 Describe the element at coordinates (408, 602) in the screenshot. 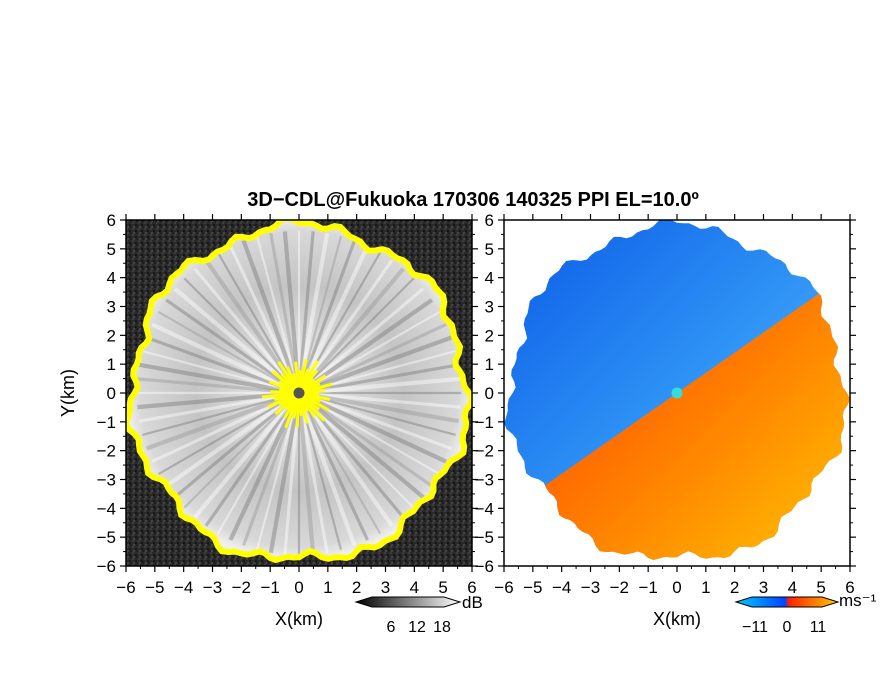

I see `reflectivity-colorbar-bar` at that location.